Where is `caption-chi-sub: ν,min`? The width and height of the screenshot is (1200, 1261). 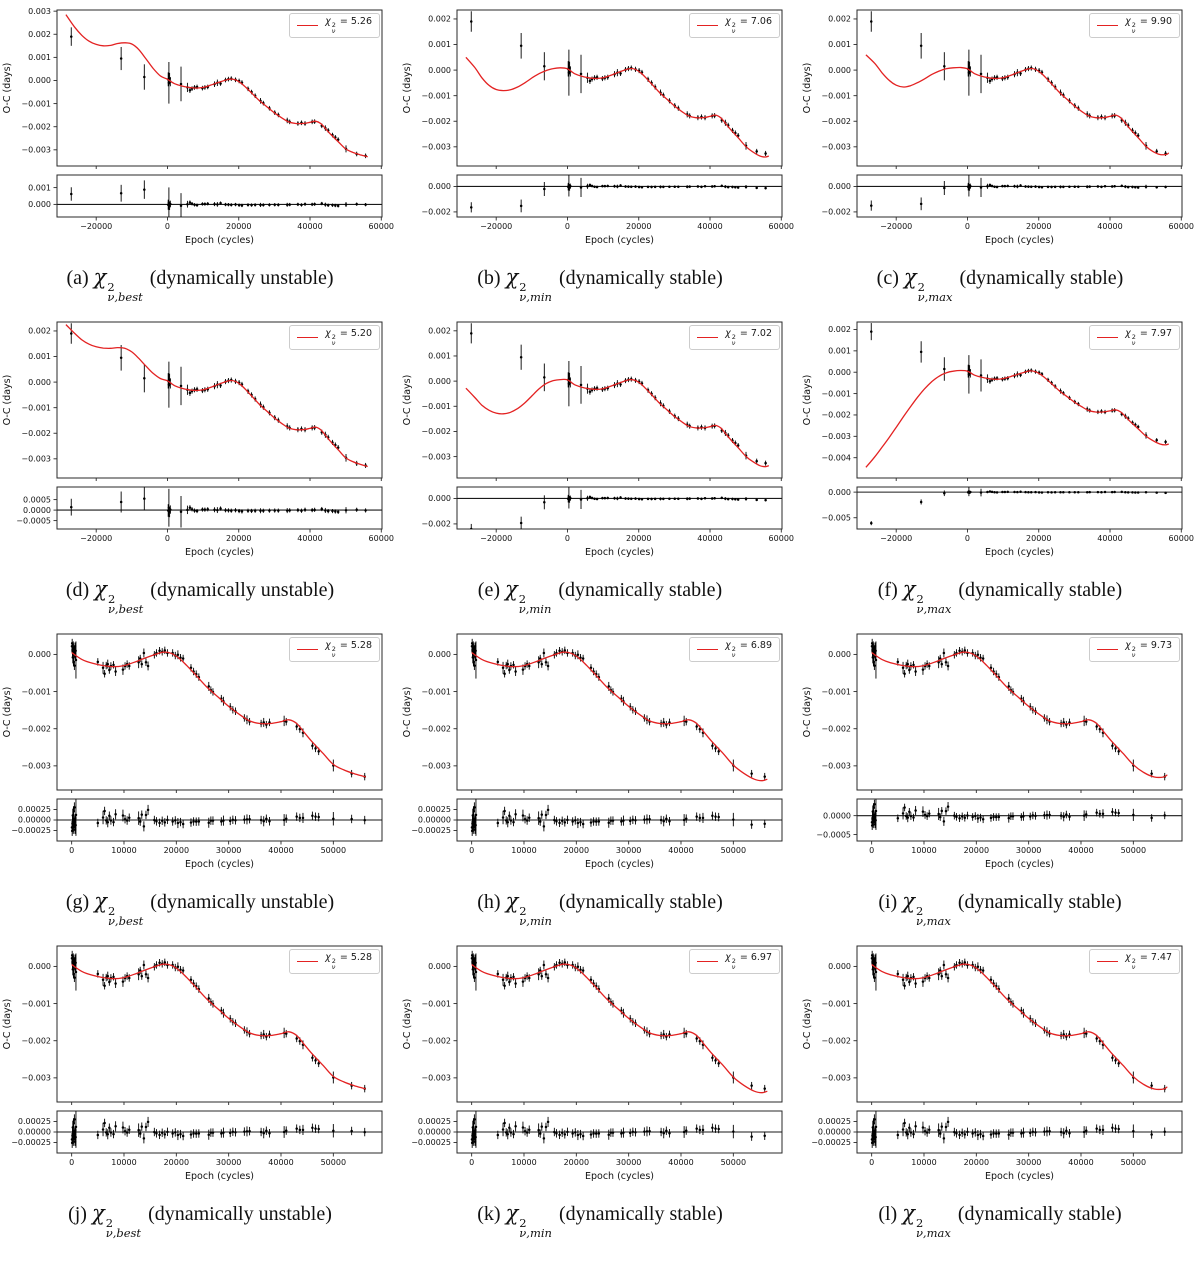 caption-chi-sub: ν,min is located at coordinates (535, 921).